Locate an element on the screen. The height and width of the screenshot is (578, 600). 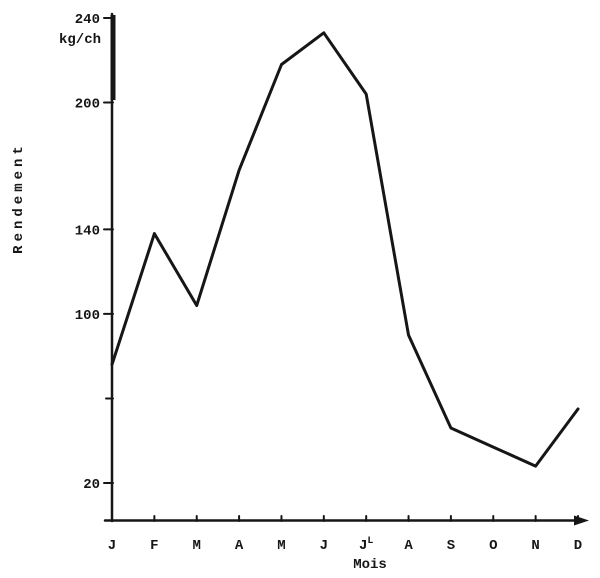
x-month-label: F is located at coordinates (154, 546).